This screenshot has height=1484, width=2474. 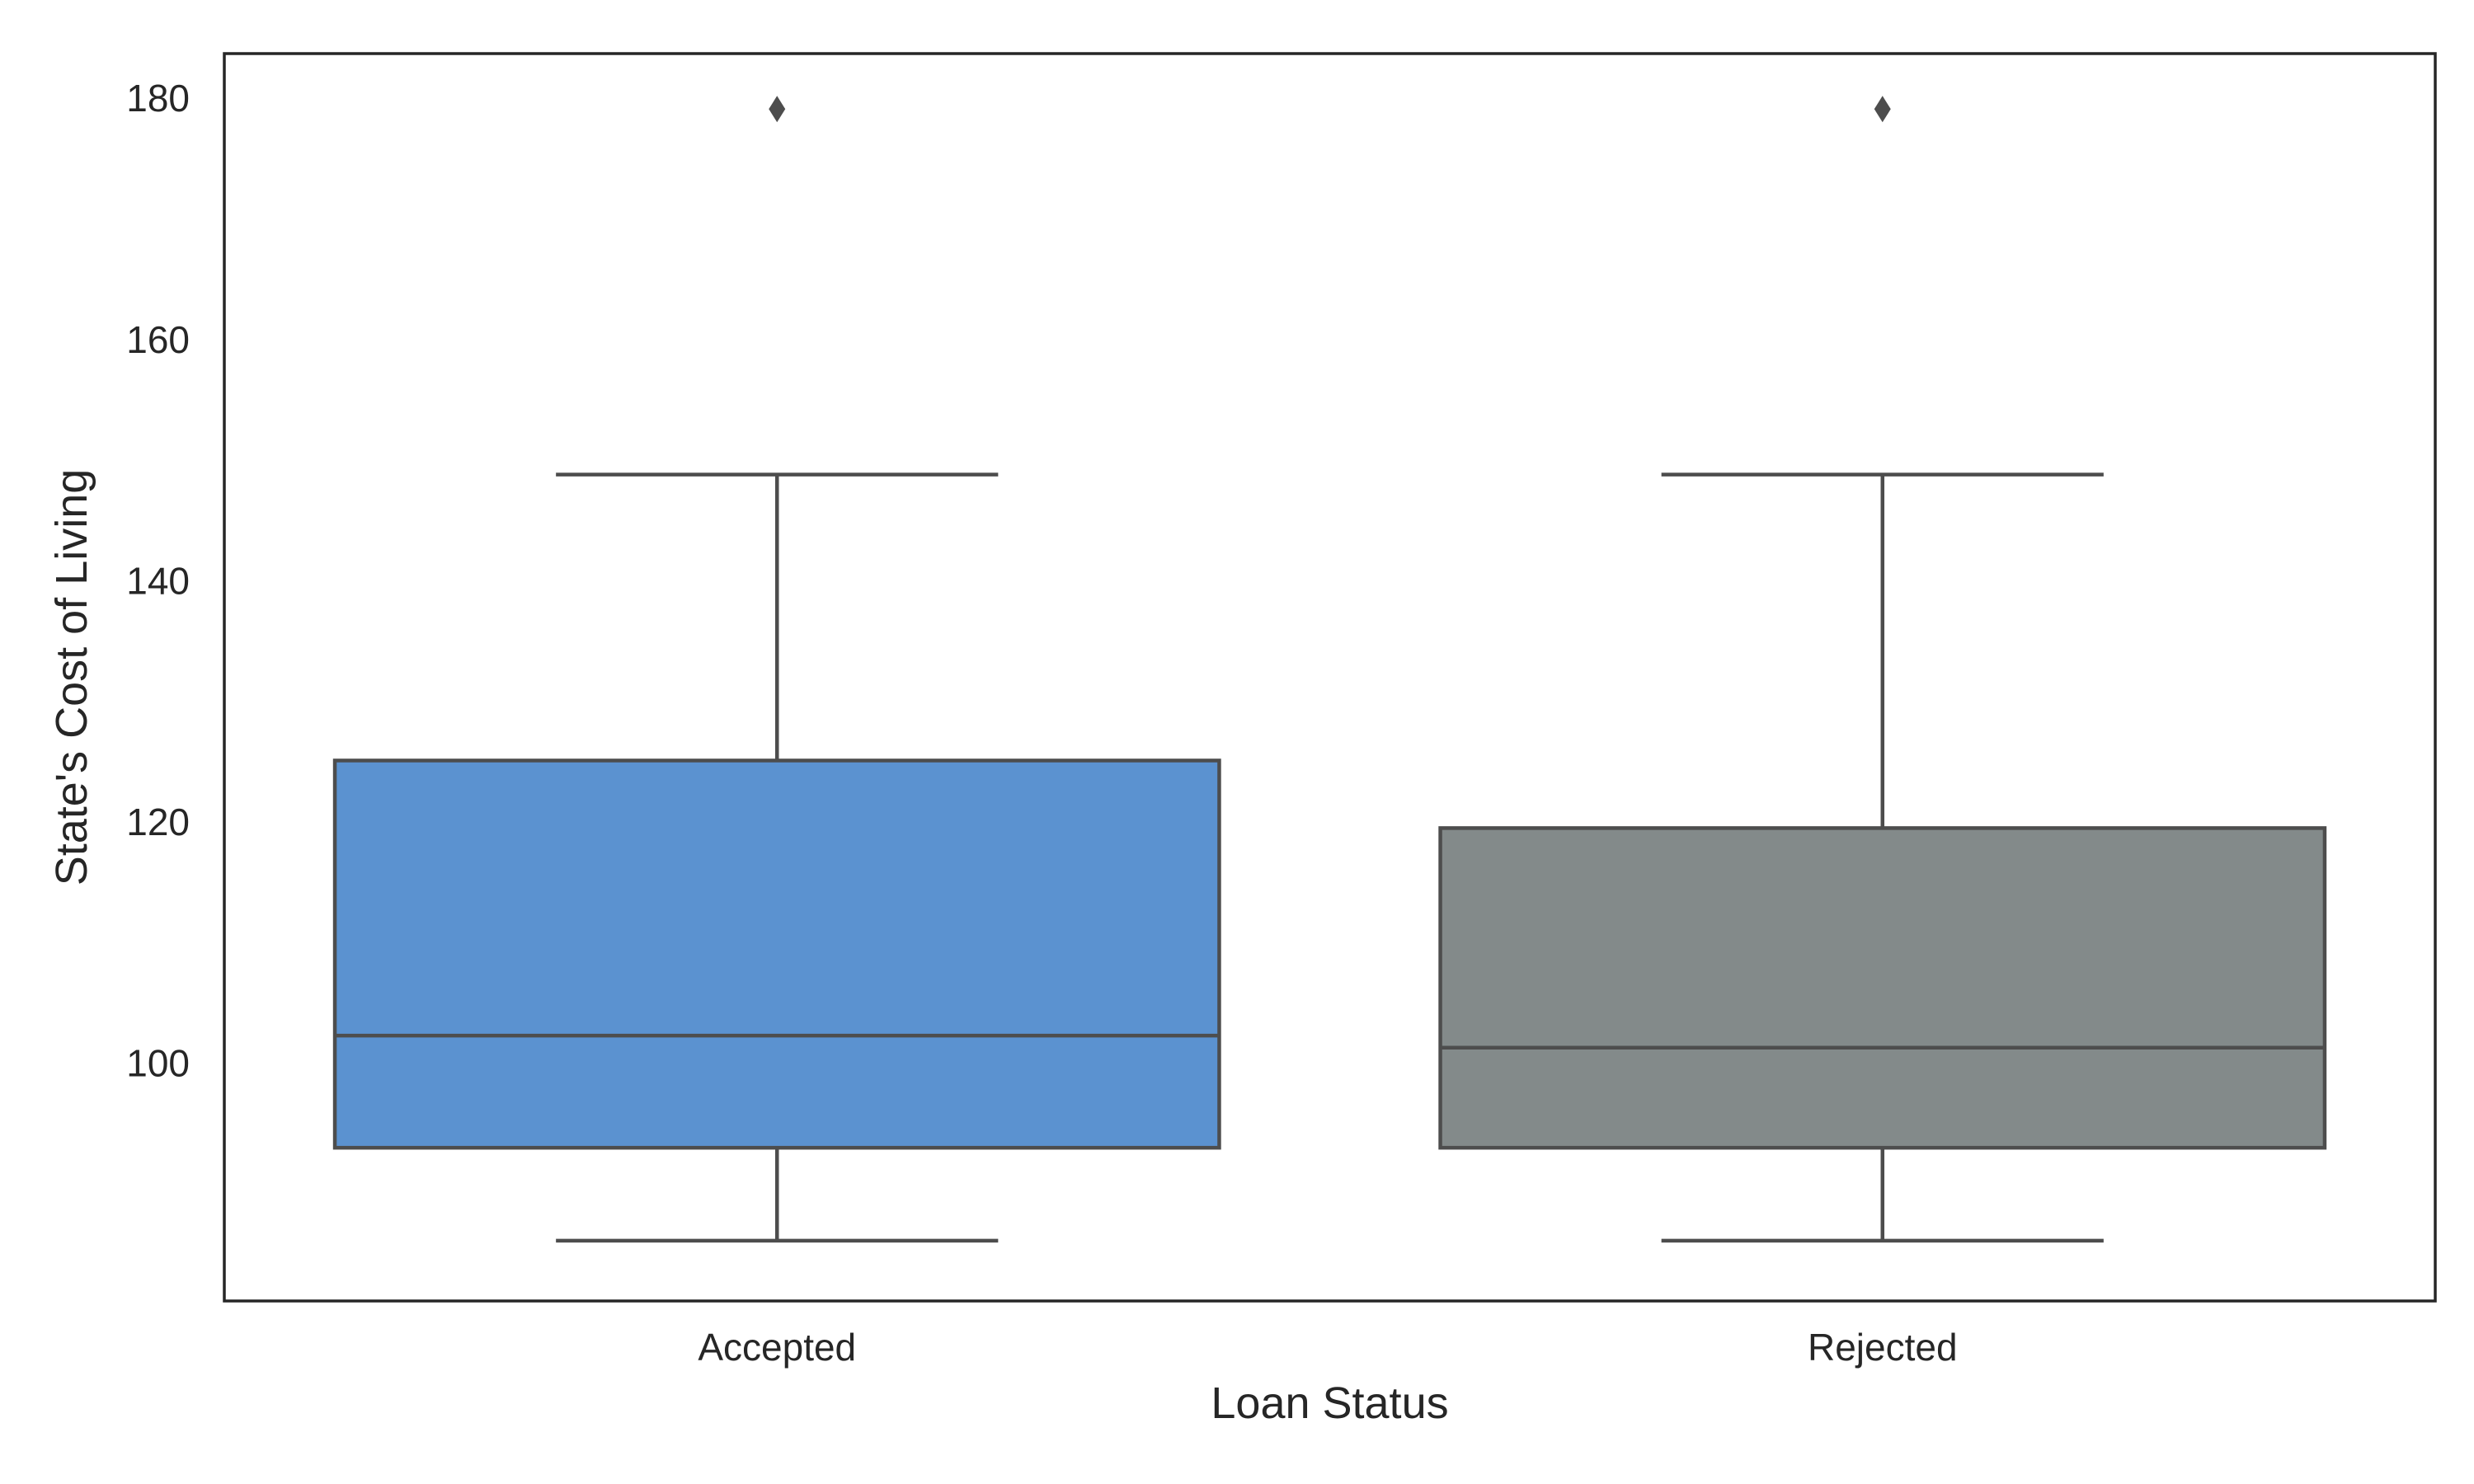 I want to click on box-accepted, so click(x=776, y=954).